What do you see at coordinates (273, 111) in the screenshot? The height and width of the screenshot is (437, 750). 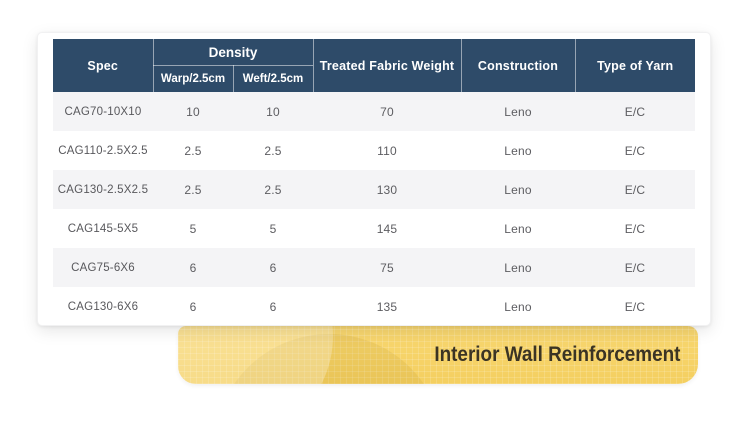 I see `cell-weft: 10` at bounding box center [273, 111].